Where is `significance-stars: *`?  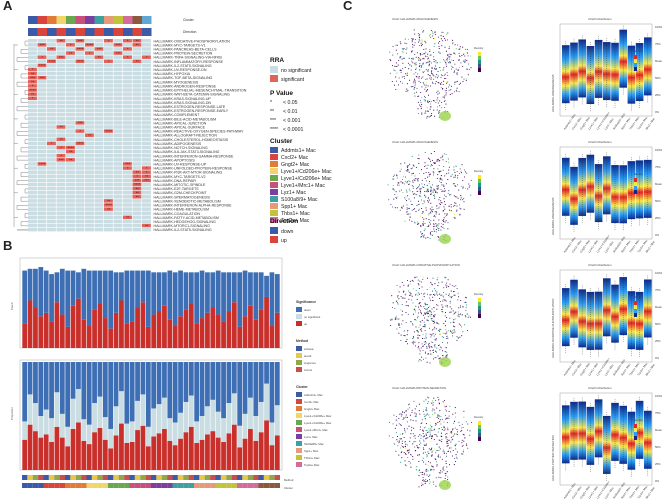
significance-stars: * is located at coordinates (71, 45).